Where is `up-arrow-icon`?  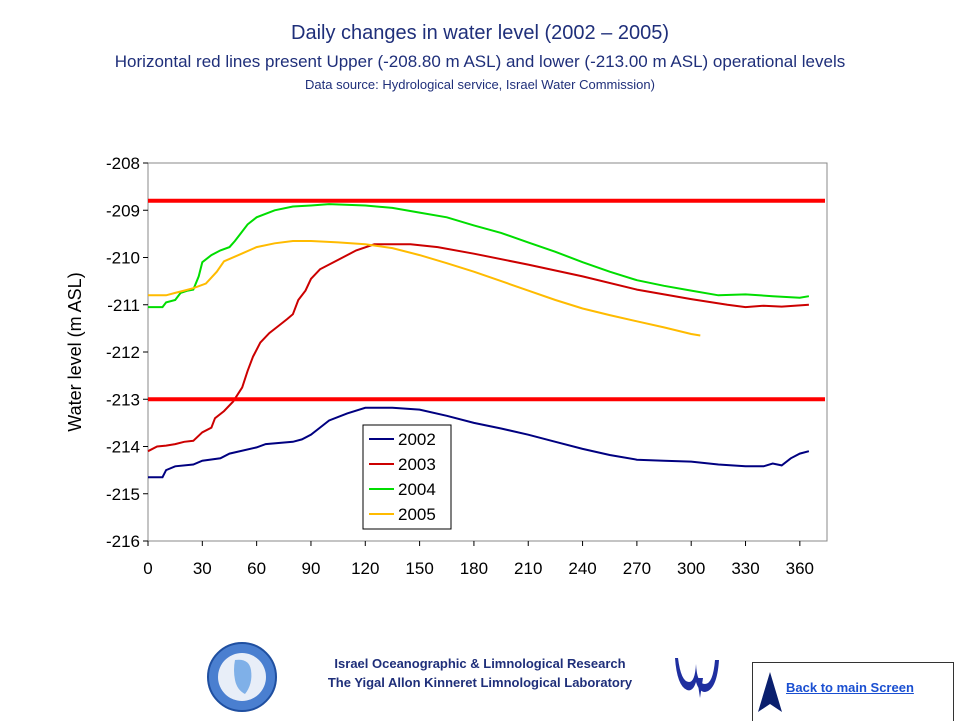
up-arrow-icon is located at coordinates (770, 692).